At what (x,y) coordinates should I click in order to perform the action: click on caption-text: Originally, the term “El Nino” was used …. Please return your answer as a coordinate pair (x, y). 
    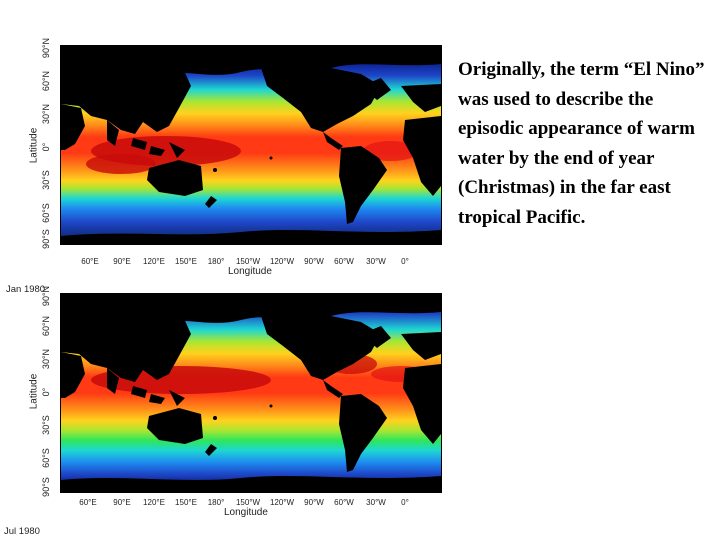
    Looking at the image, I should click on (581, 143).